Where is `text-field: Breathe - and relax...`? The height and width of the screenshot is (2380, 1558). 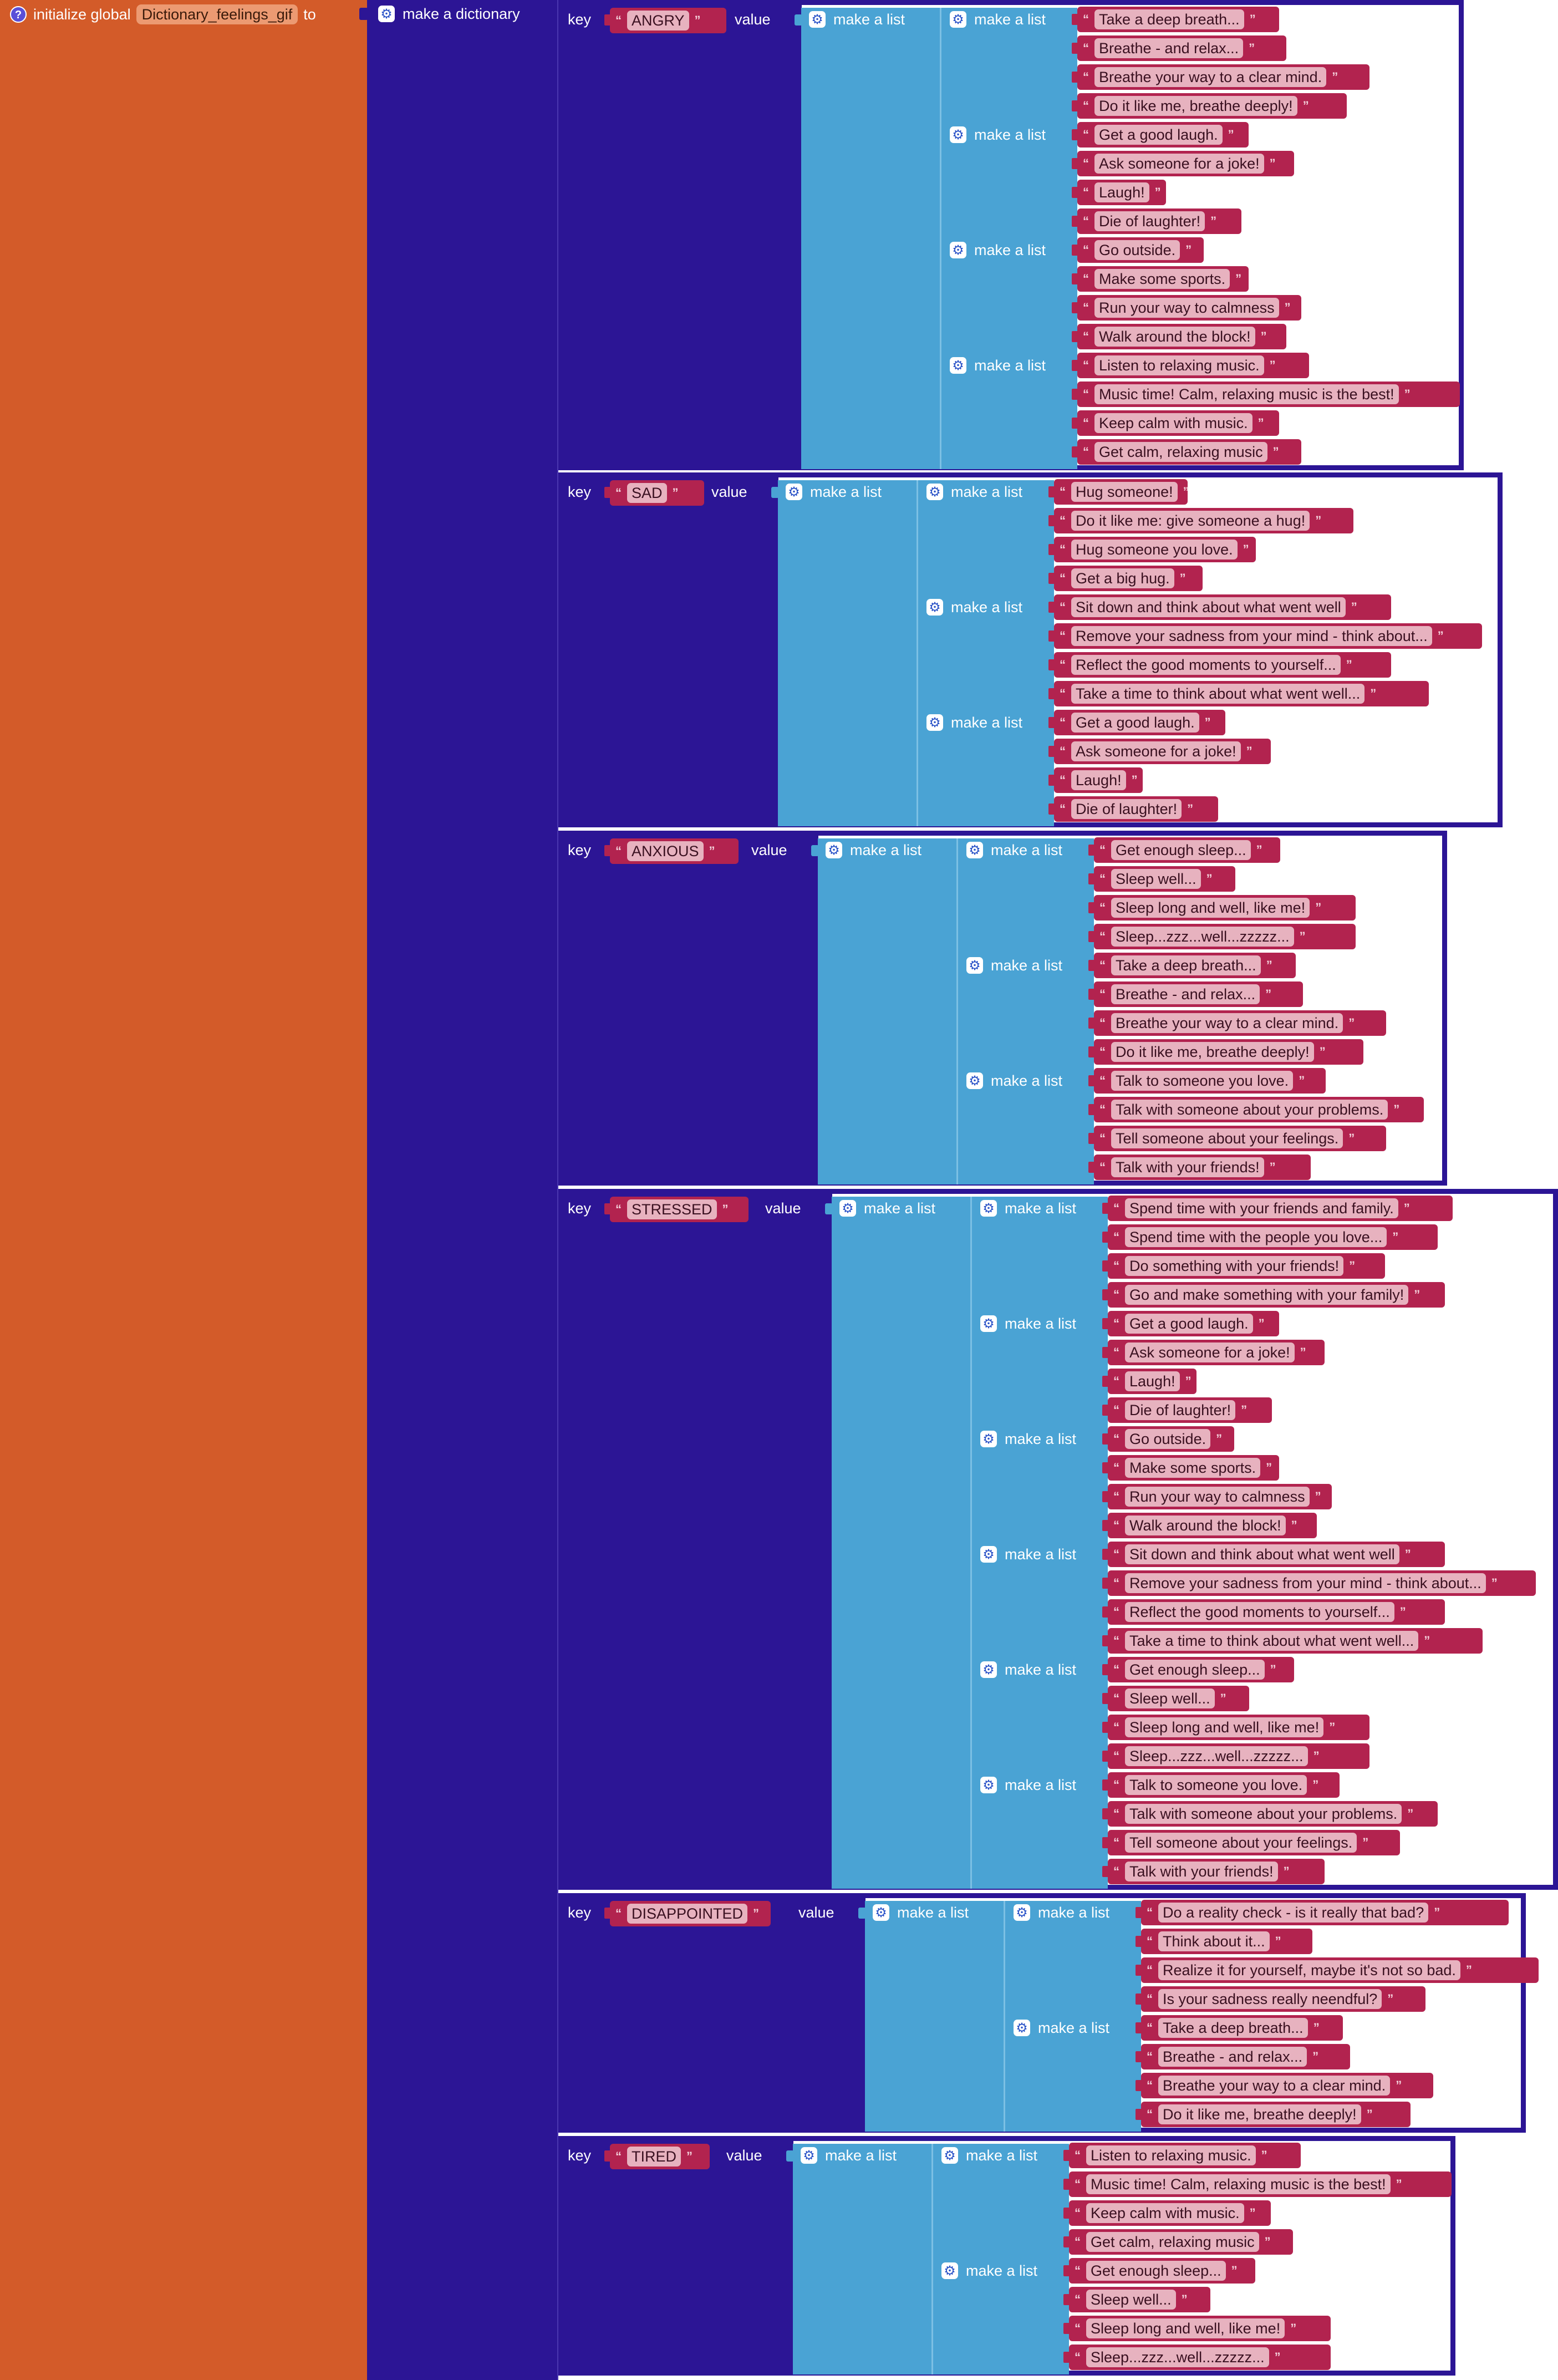
text-field: Breathe - and relax... is located at coordinates (1232, 2057).